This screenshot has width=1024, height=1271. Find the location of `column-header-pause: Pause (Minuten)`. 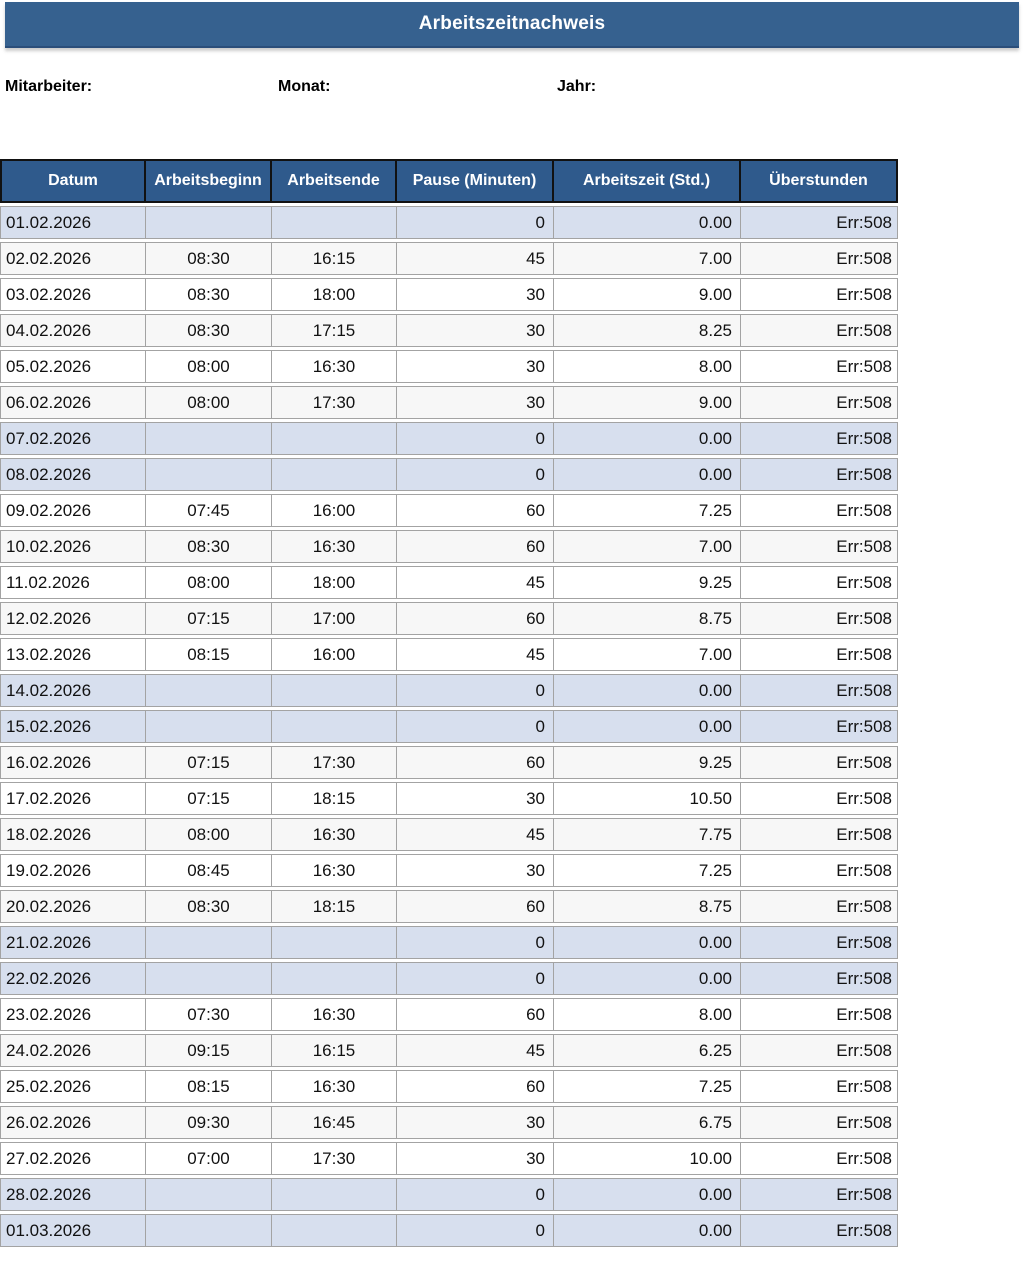

column-header-pause: Pause (Minuten) is located at coordinates (475, 181).